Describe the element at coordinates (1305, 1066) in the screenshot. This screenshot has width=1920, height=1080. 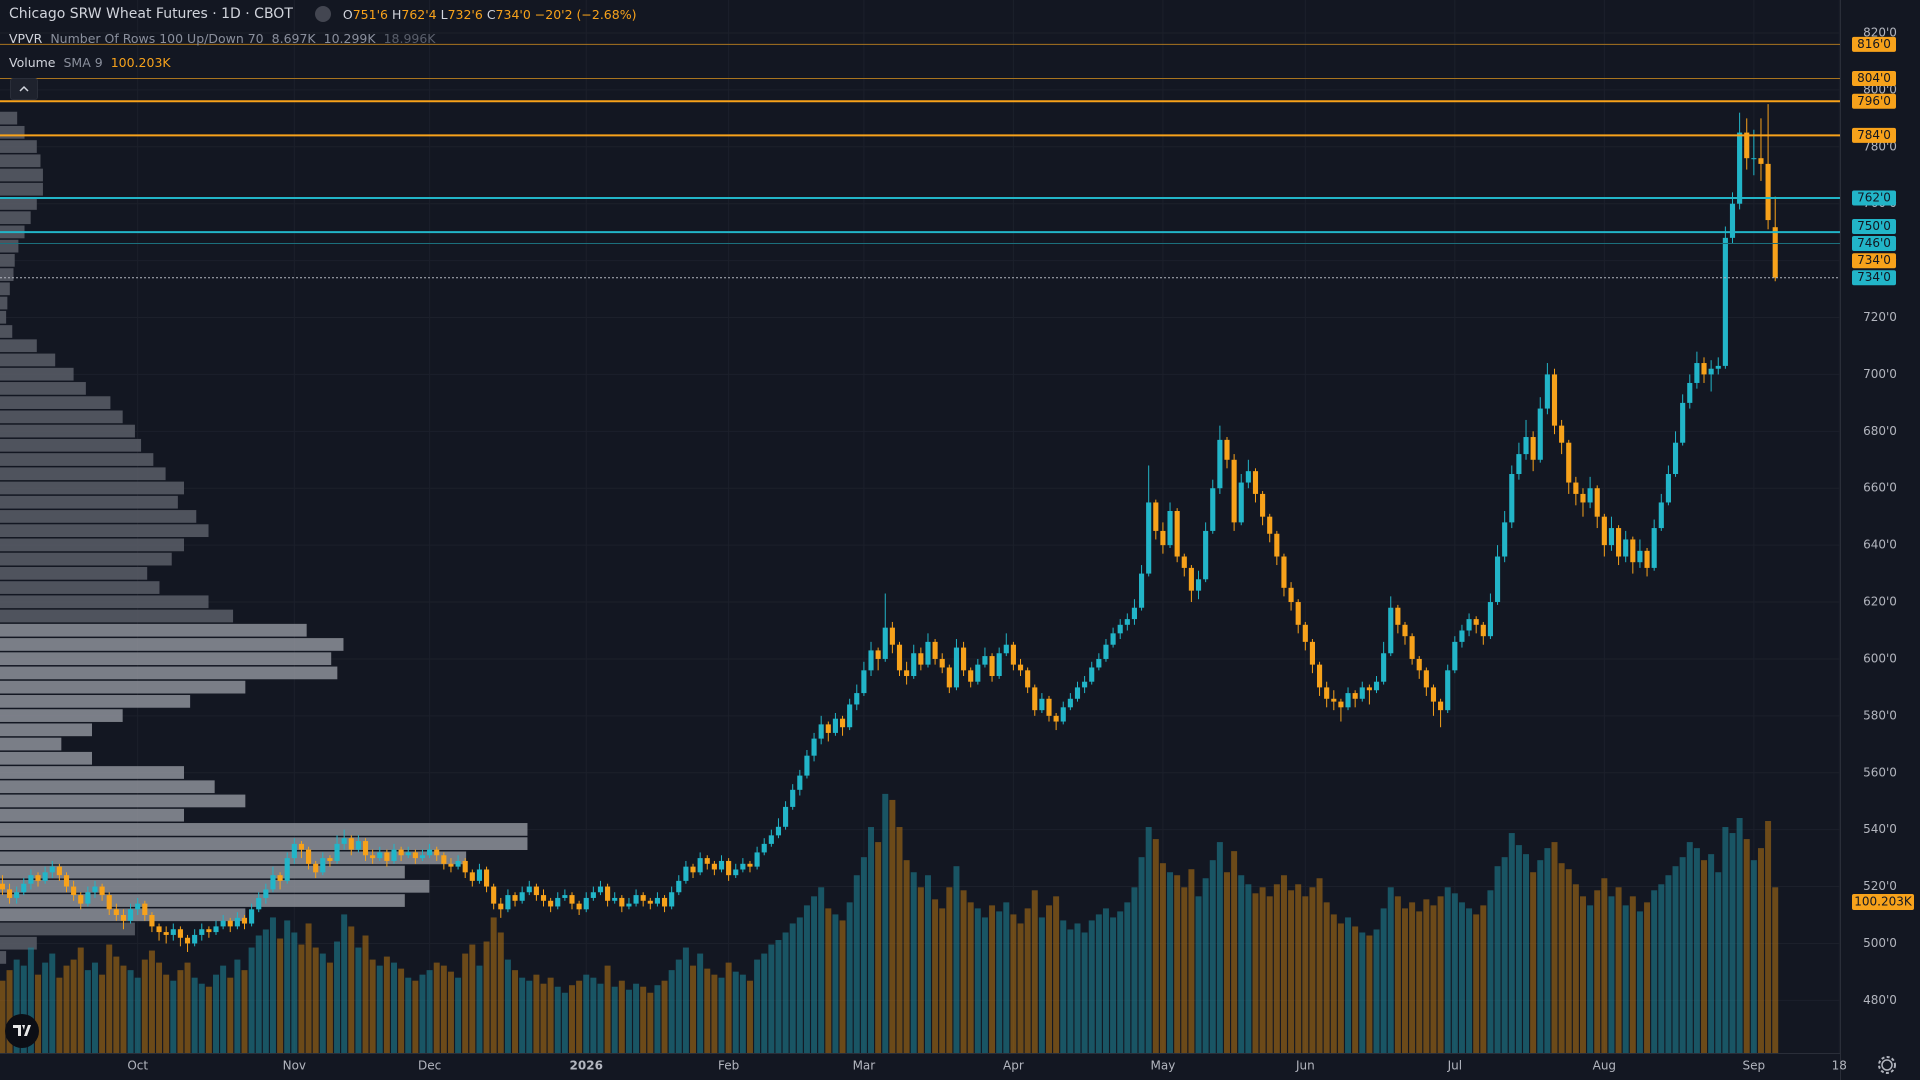
I see `x-tick-label: Jun` at that location.